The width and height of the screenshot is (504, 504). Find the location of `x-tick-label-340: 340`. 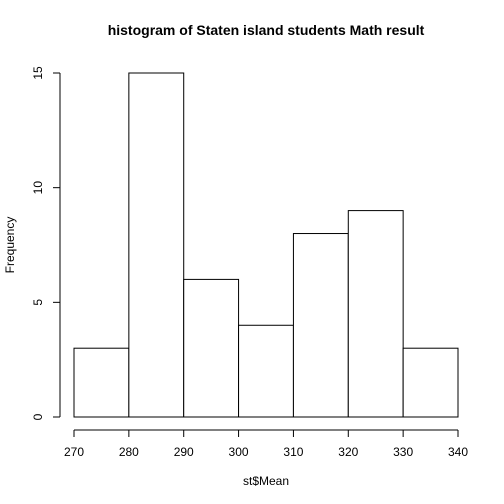

x-tick-label-340: 340 is located at coordinates (458, 452).